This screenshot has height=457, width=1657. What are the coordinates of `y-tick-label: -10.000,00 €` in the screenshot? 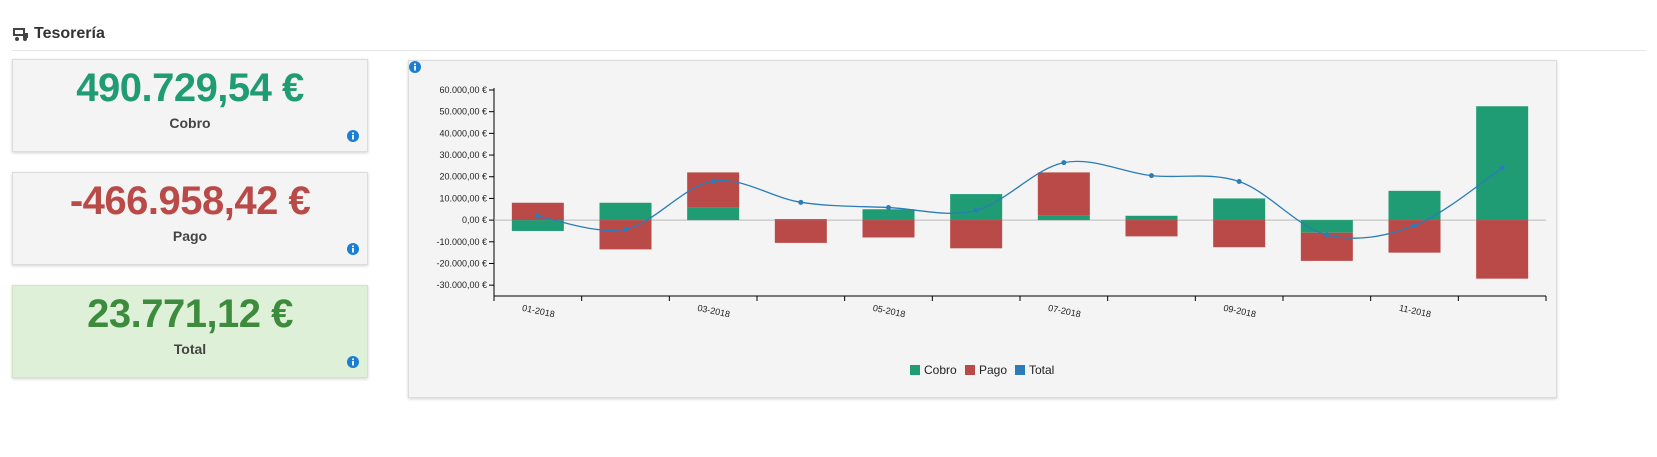 It's located at (461, 242).